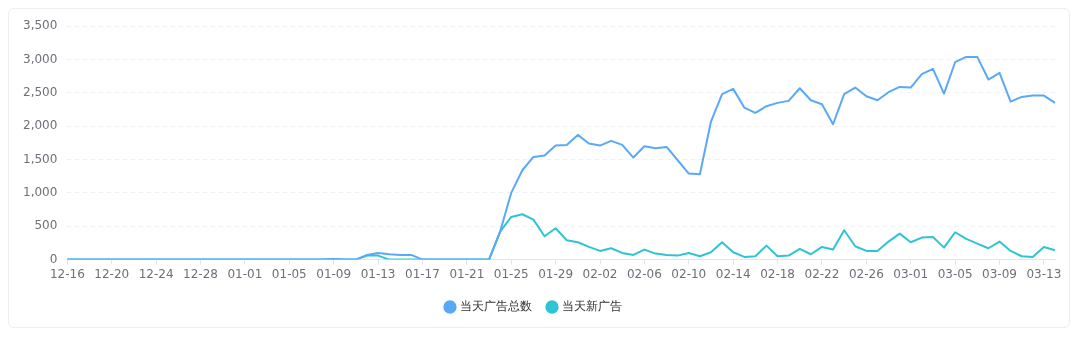 This screenshot has width=1080, height=338. Describe the element at coordinates (334, 273) in the screenshot. I see `x-tick-label: 01-09` at that location.